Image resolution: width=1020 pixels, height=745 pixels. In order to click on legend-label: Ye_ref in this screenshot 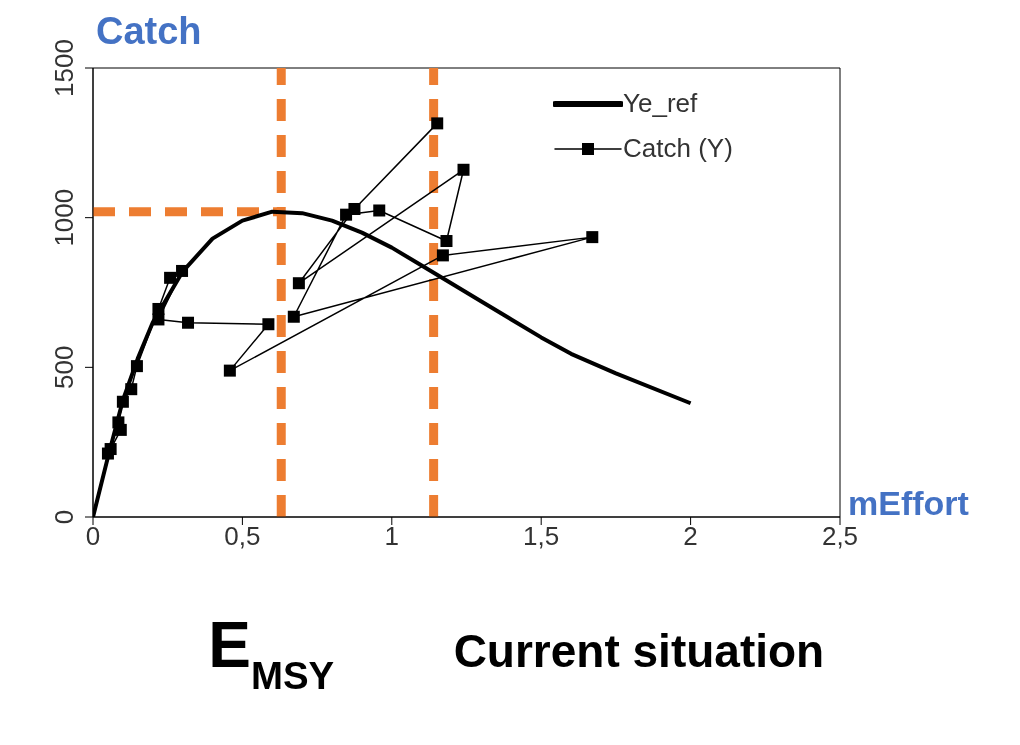, I will do `click(660, 103)`.